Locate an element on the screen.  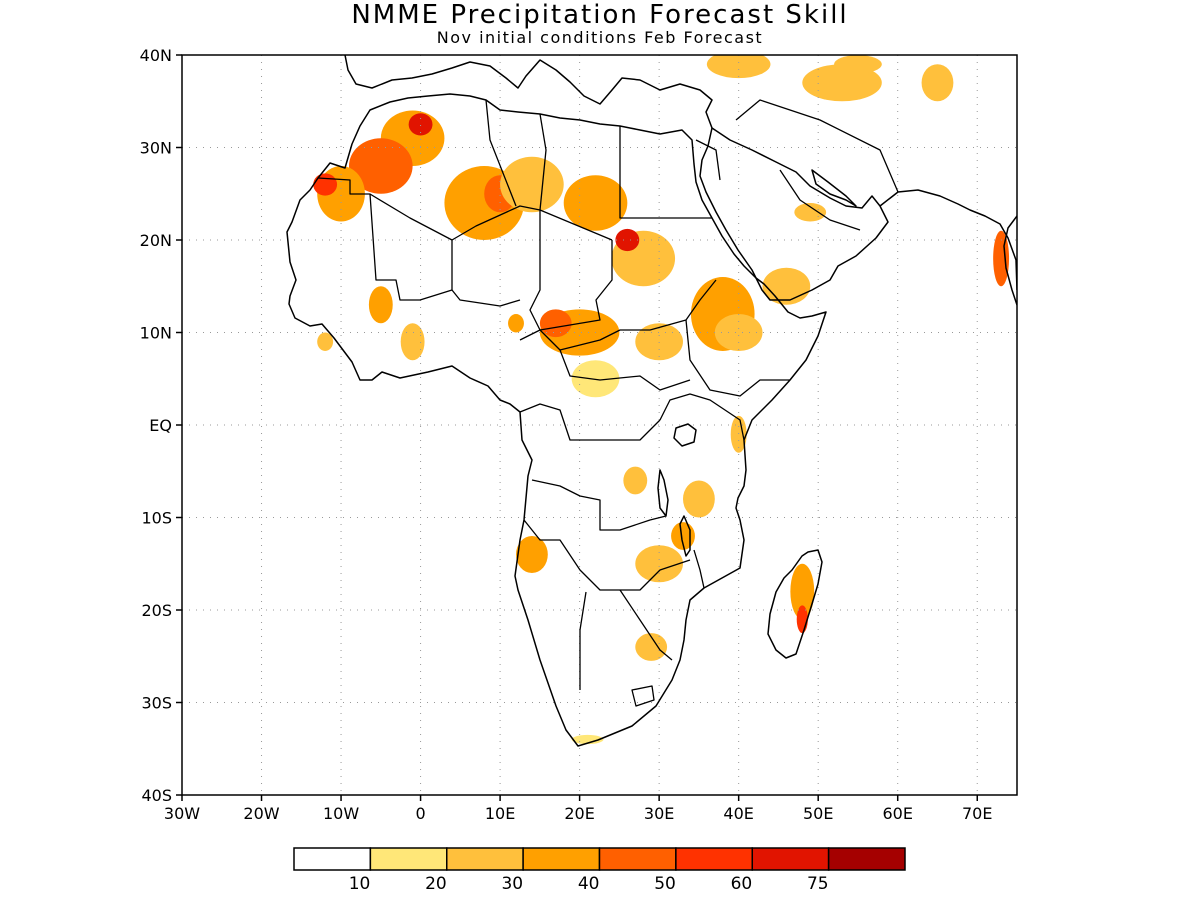
lat-tick-label: 20S is located at coordinates (156, 610).